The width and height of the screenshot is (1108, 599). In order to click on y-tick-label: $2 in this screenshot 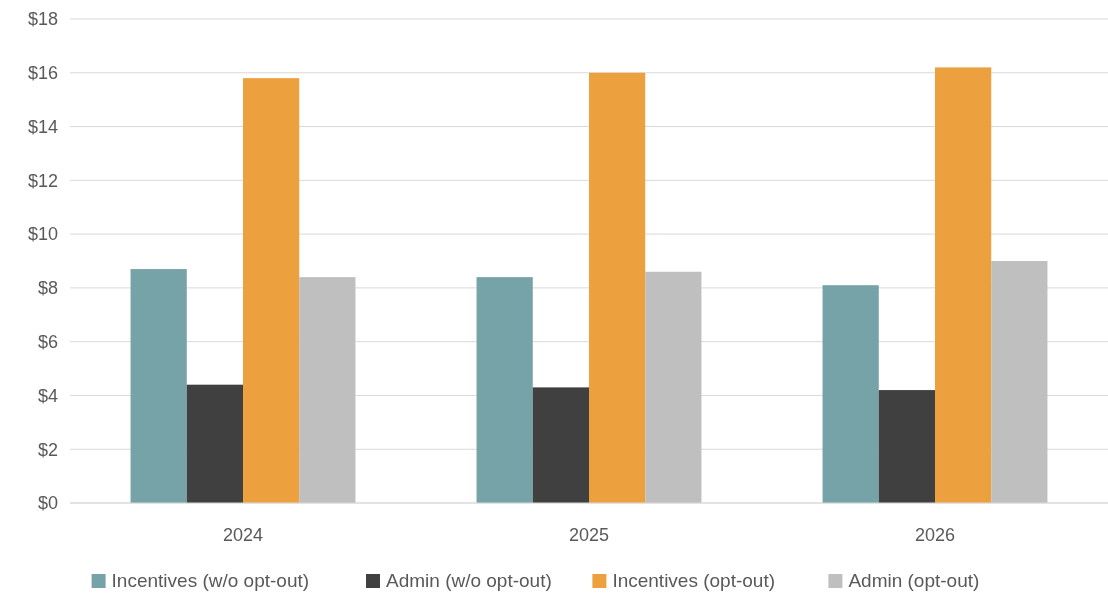, I will do `click(47, 449)`.